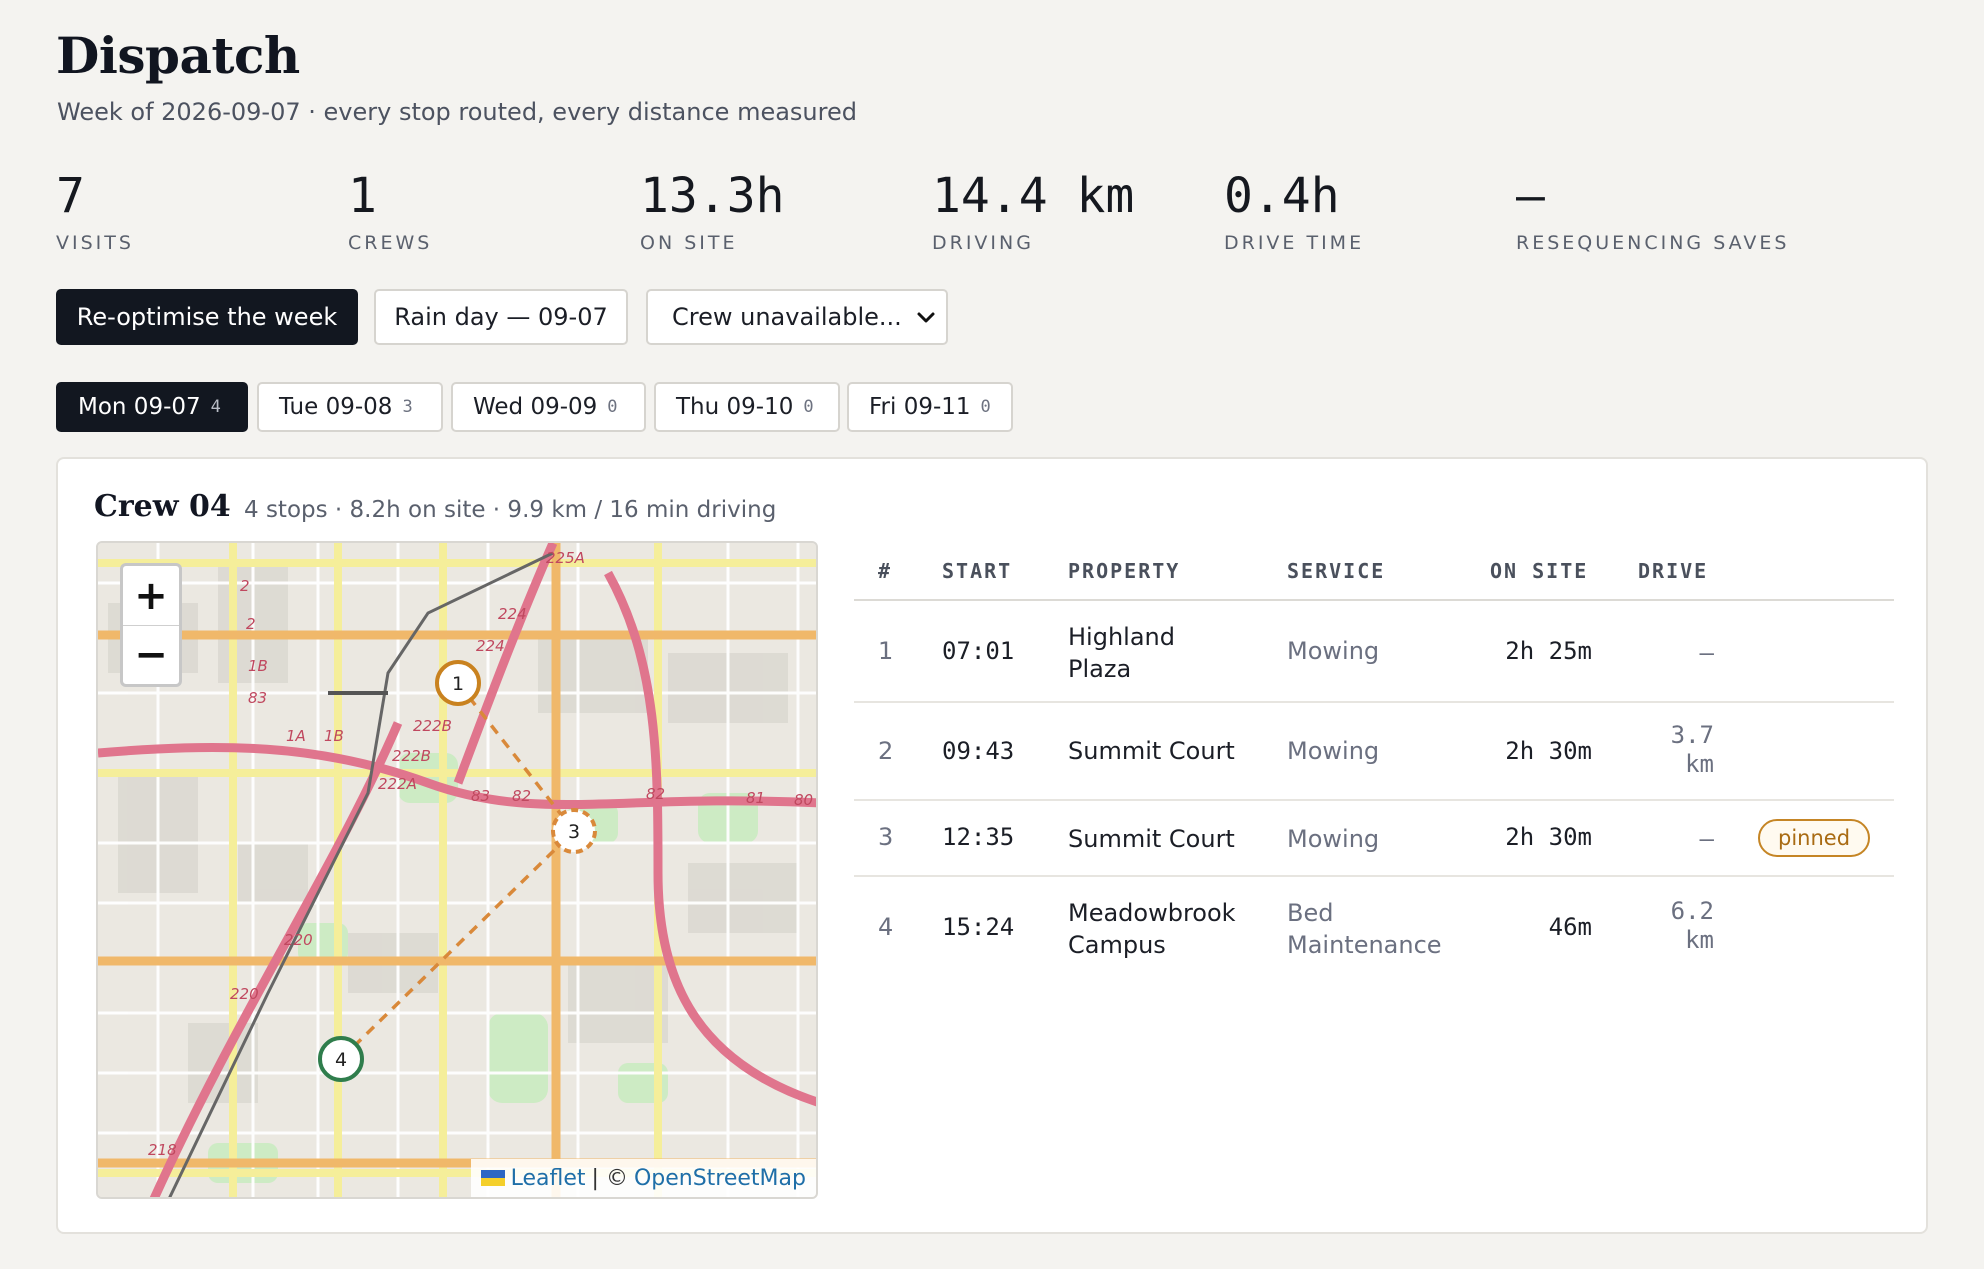  Describe the element at coordinates (492, 1178) in the screenshot. I see `ukraine-flag-icon` at that location.